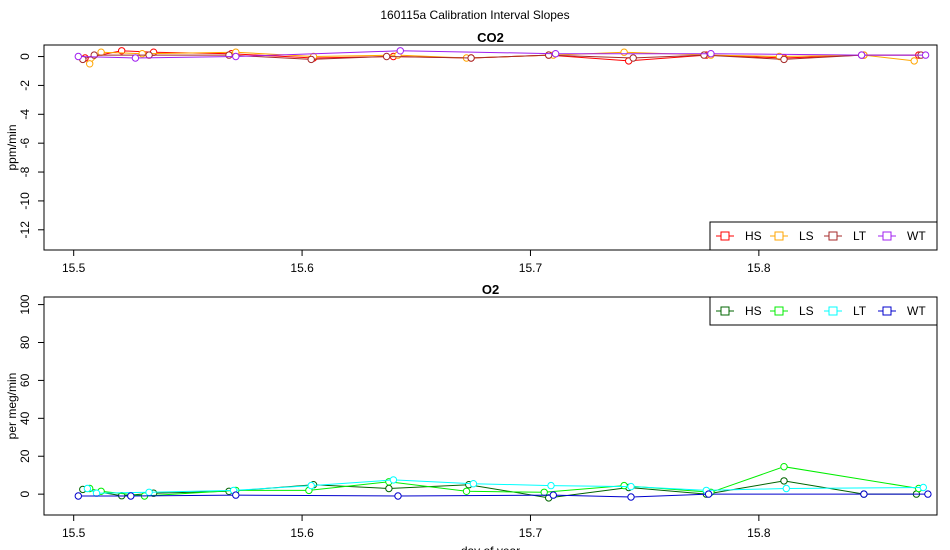 This screenshot has width=950, height=550. Describe the element at coordinates (25, 456) in the screenshot. I see `y-tick-label: 20` at that location.